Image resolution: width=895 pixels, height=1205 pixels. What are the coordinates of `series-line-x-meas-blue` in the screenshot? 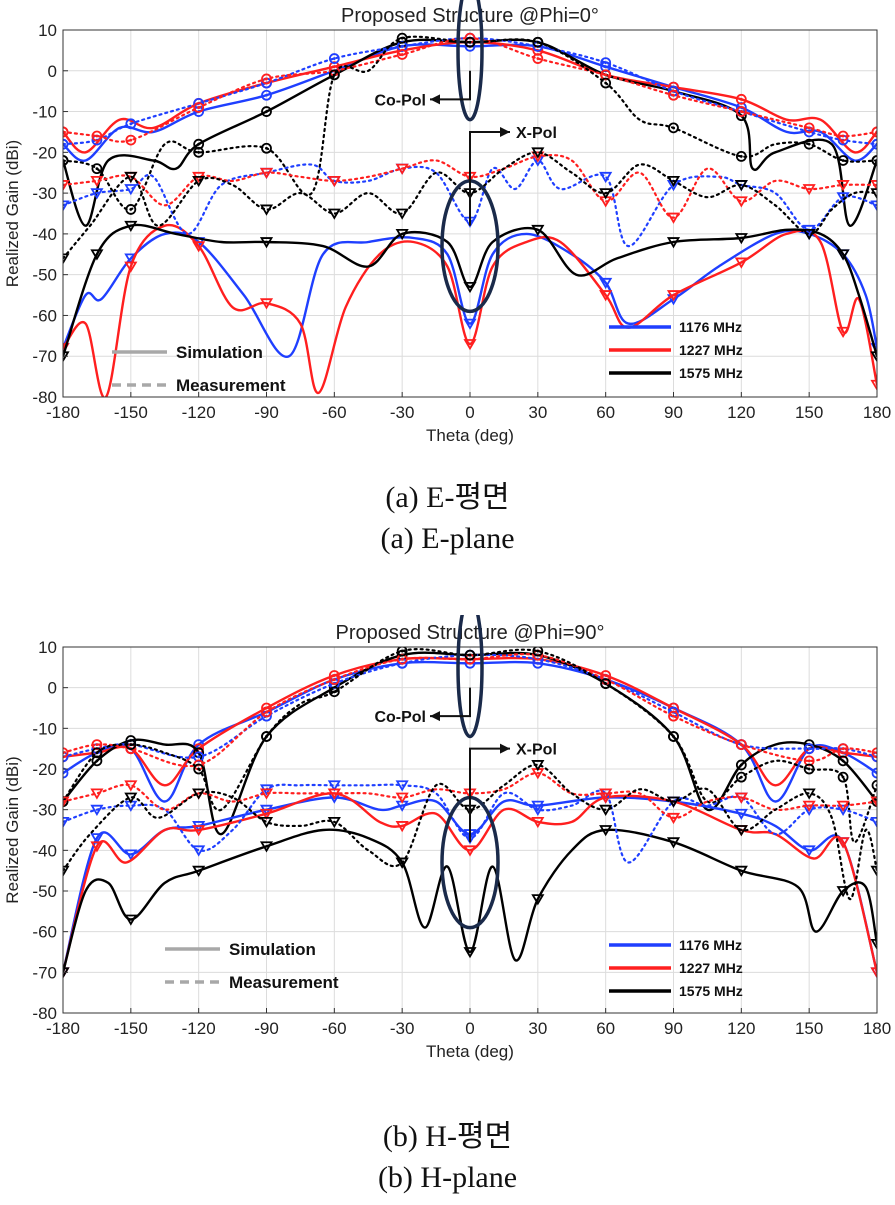 It's located at (470, 823).